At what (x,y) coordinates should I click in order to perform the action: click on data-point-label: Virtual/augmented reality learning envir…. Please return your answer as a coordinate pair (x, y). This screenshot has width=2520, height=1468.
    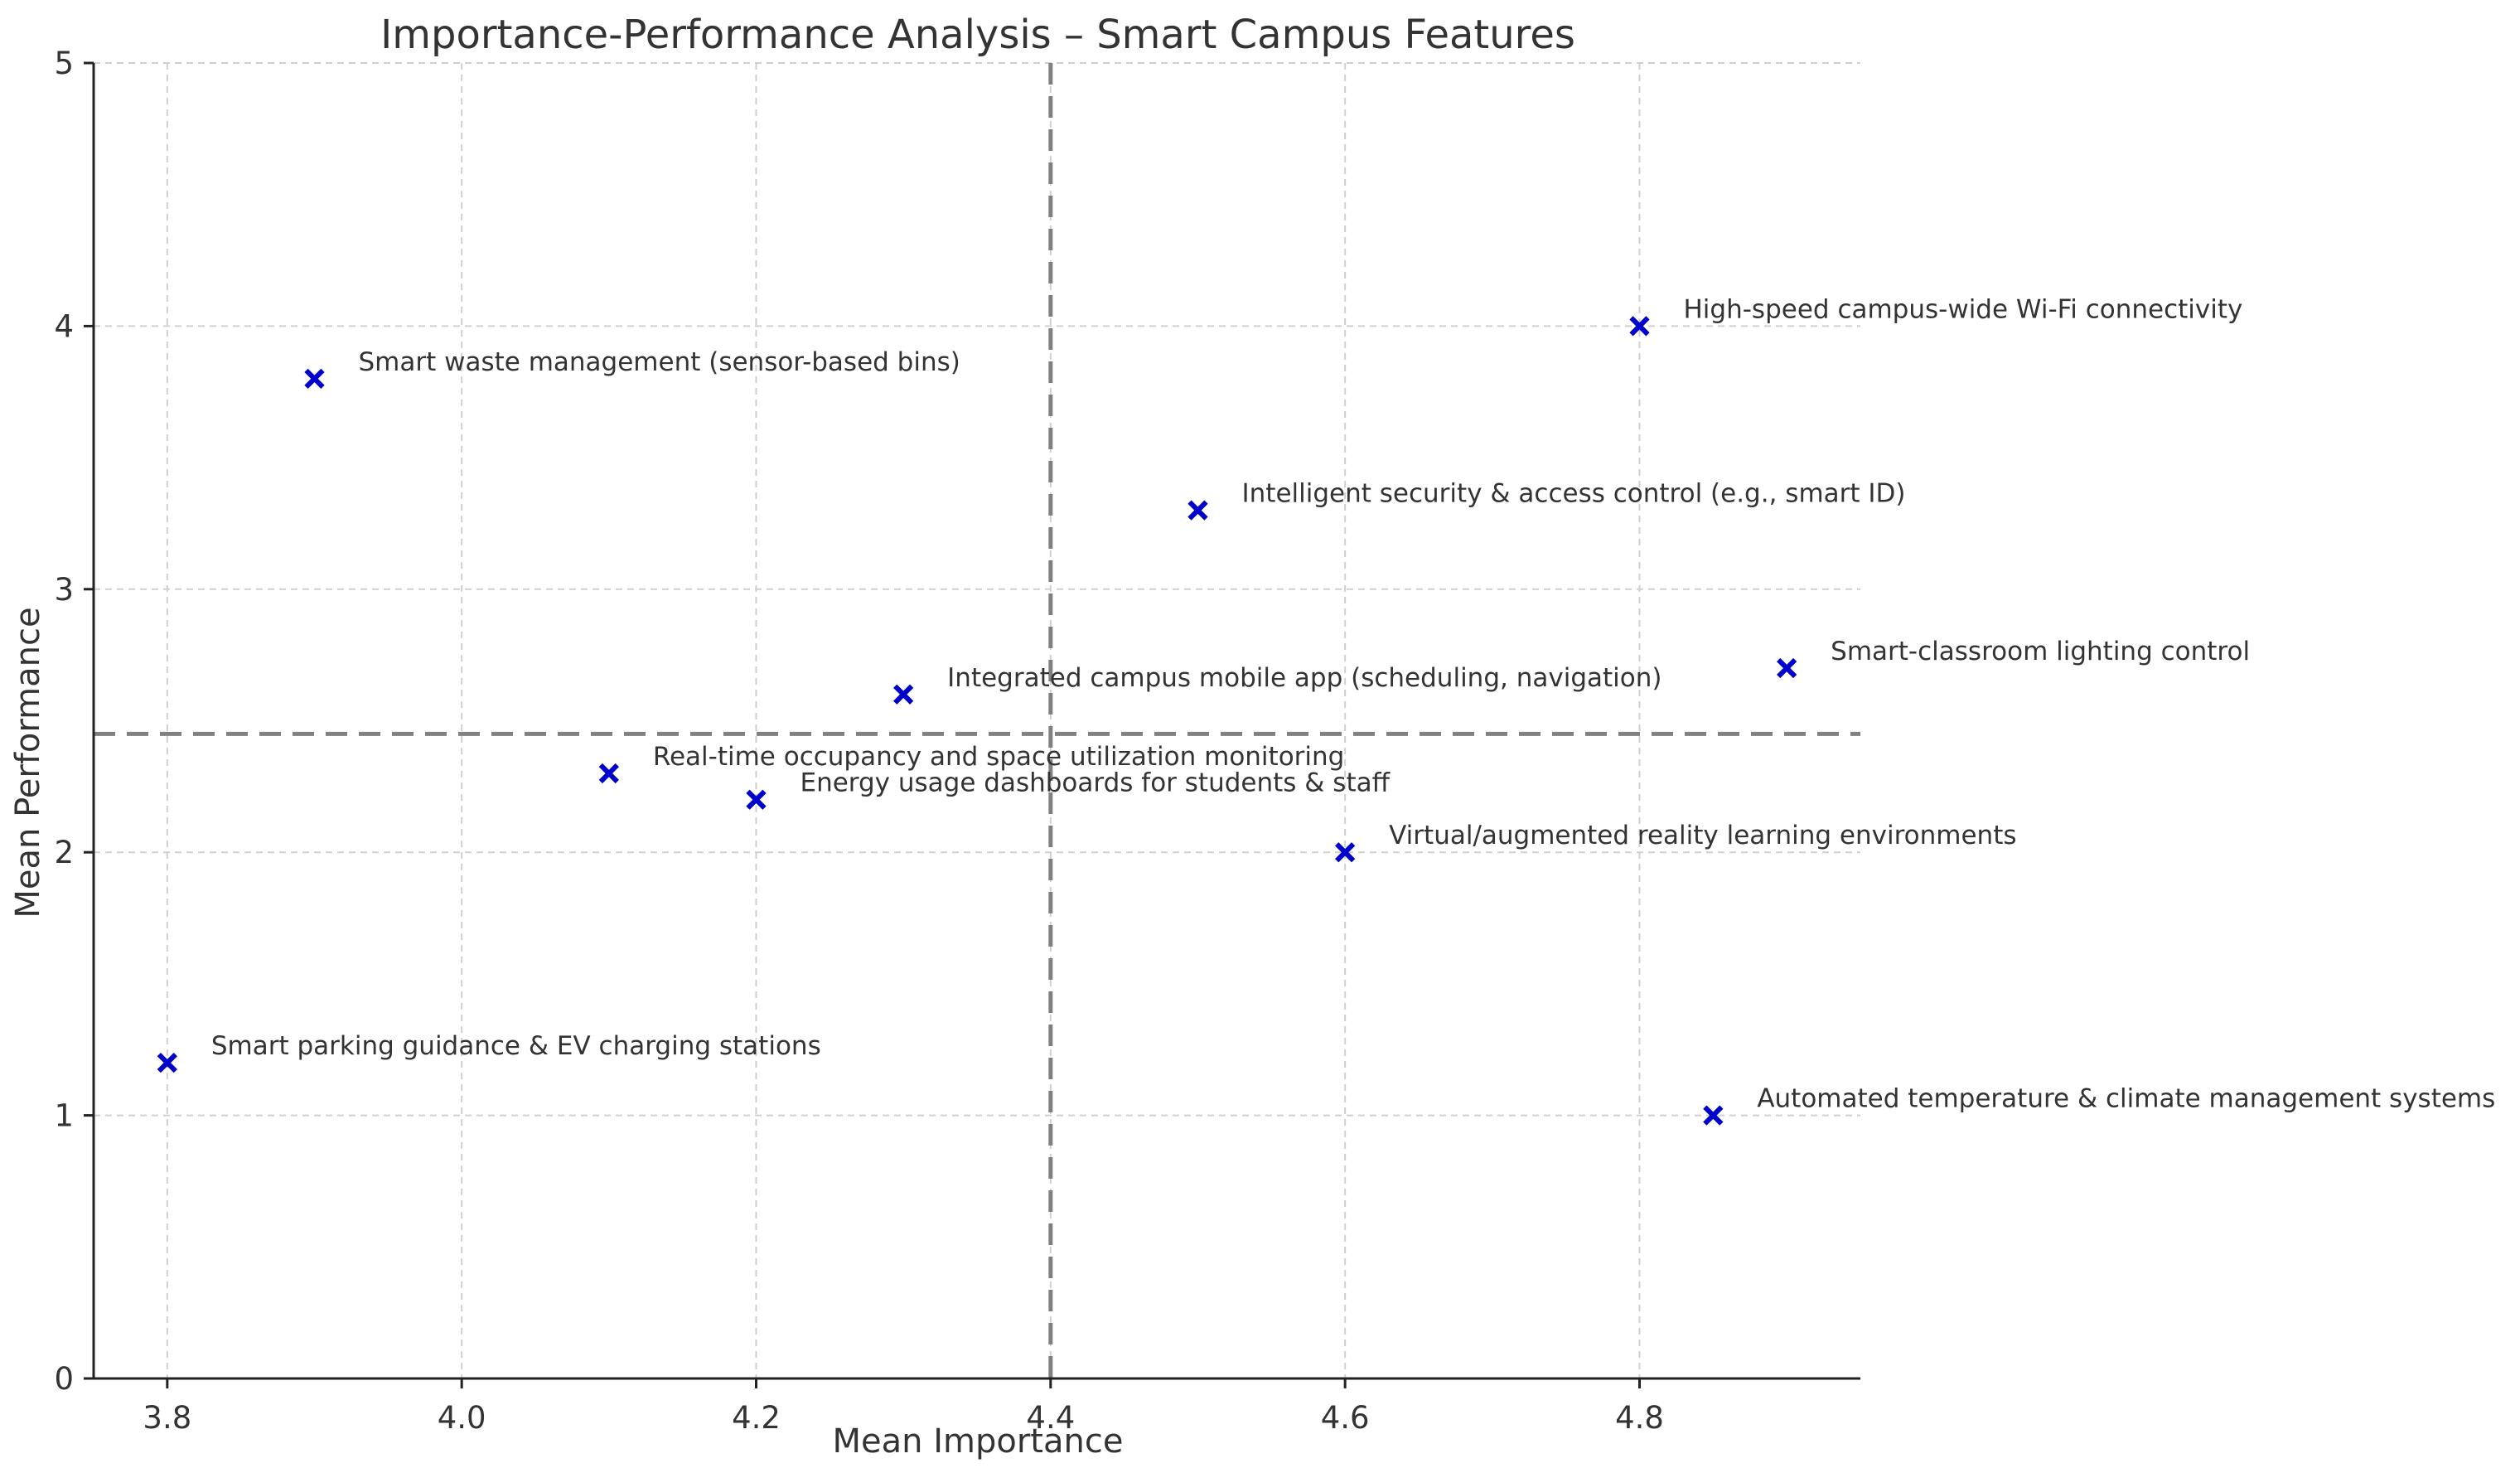
    Looking at the image, I should click on (1702, 835).